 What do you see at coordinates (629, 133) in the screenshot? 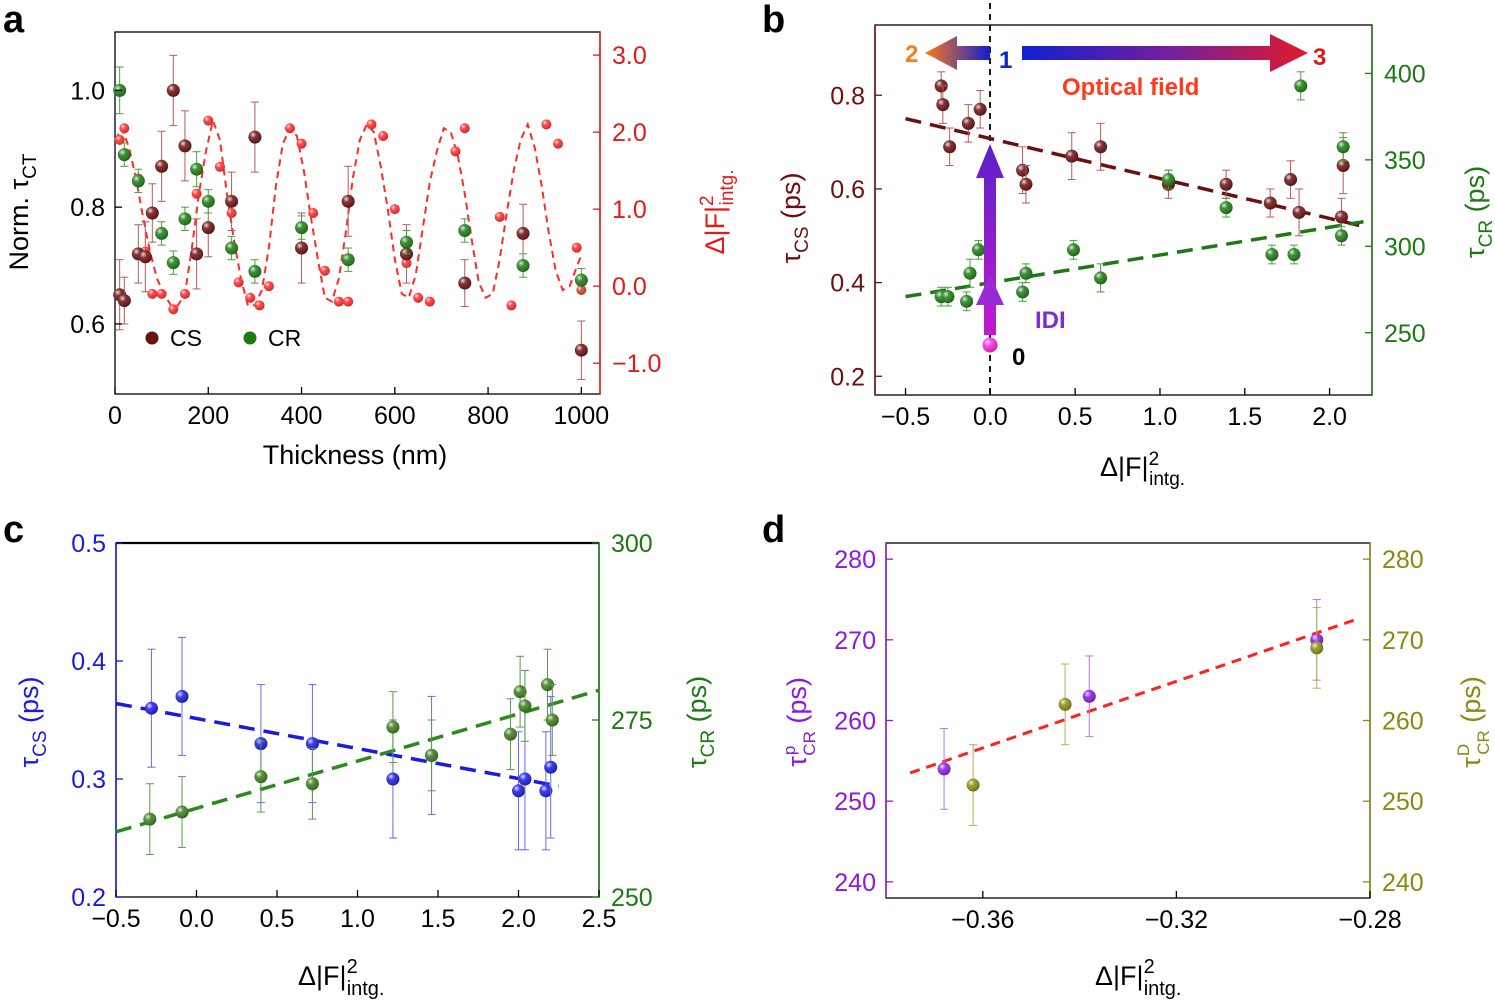
I see `y-tick-label: 2.0` at bounding box center [629, 133].